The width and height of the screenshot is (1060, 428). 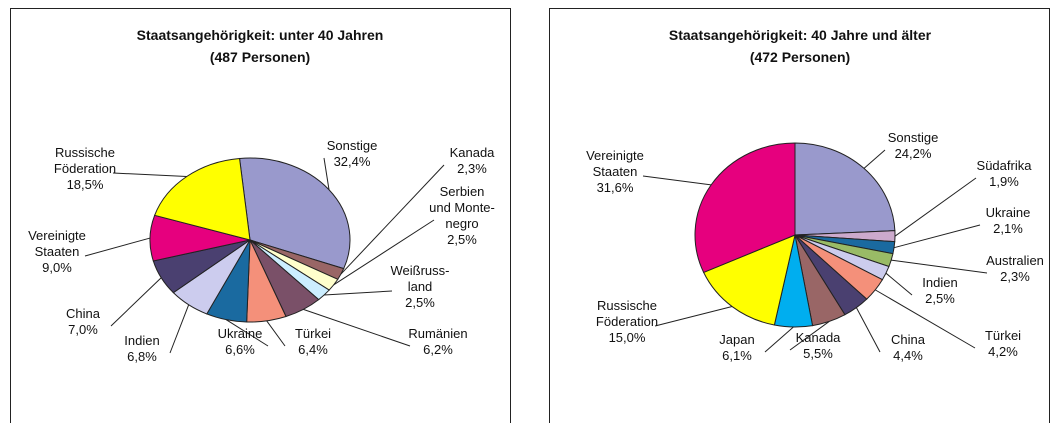 What do you see at coordinates (913, 153) in the screenshot?
I see `value-label: 24,2%` at bounding box center [913, 153].